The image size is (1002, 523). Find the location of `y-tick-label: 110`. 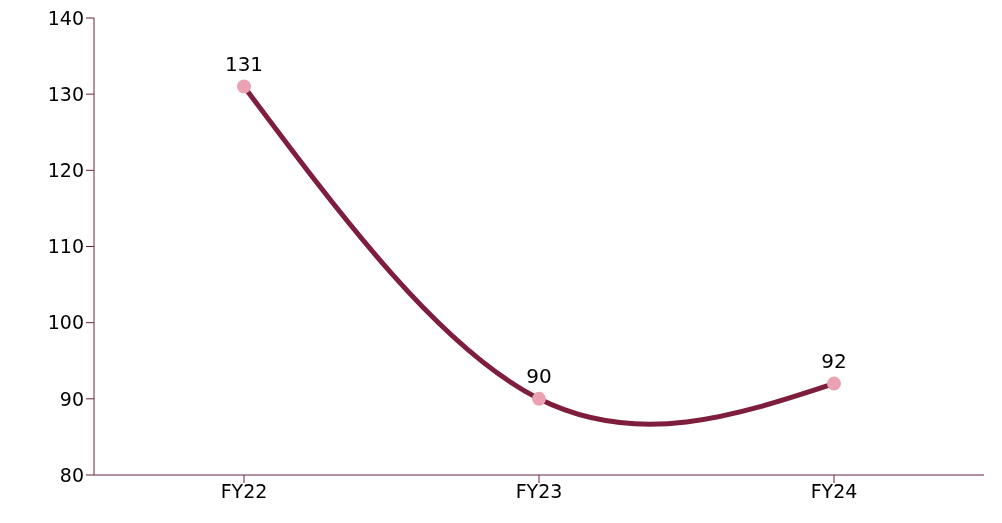

y-tick-label: 110 is located at coordinates (65, 246).